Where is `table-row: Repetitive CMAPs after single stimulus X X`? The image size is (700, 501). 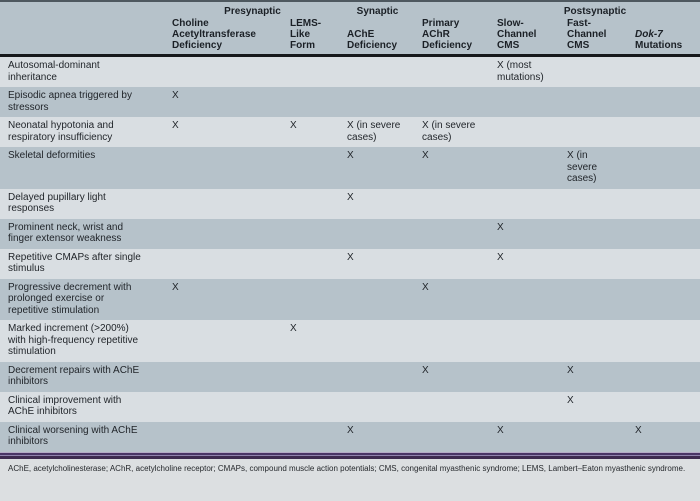 table-row: Repetitive CMAPs after single stimulus X X is located at coordinates (350, 263).